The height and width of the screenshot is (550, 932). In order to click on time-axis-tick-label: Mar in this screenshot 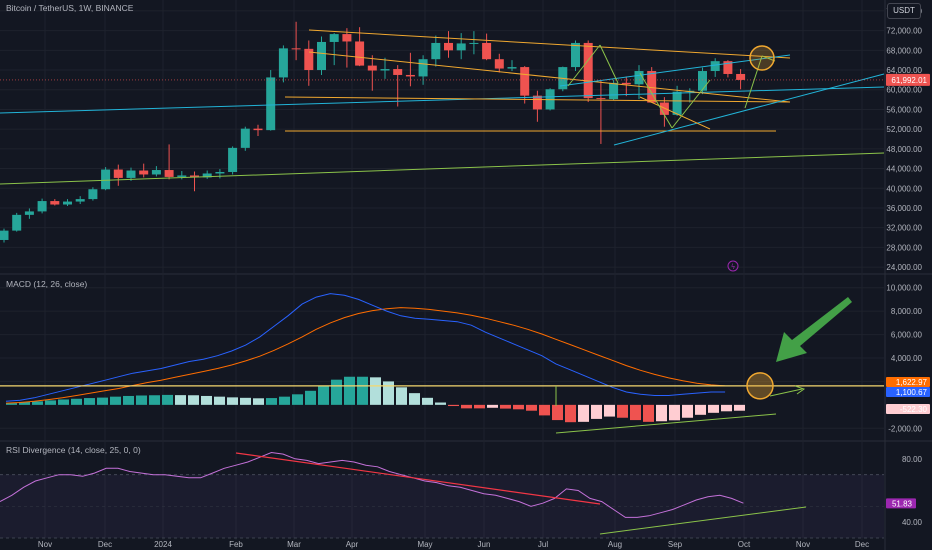, I will do `click(294, 544)`.